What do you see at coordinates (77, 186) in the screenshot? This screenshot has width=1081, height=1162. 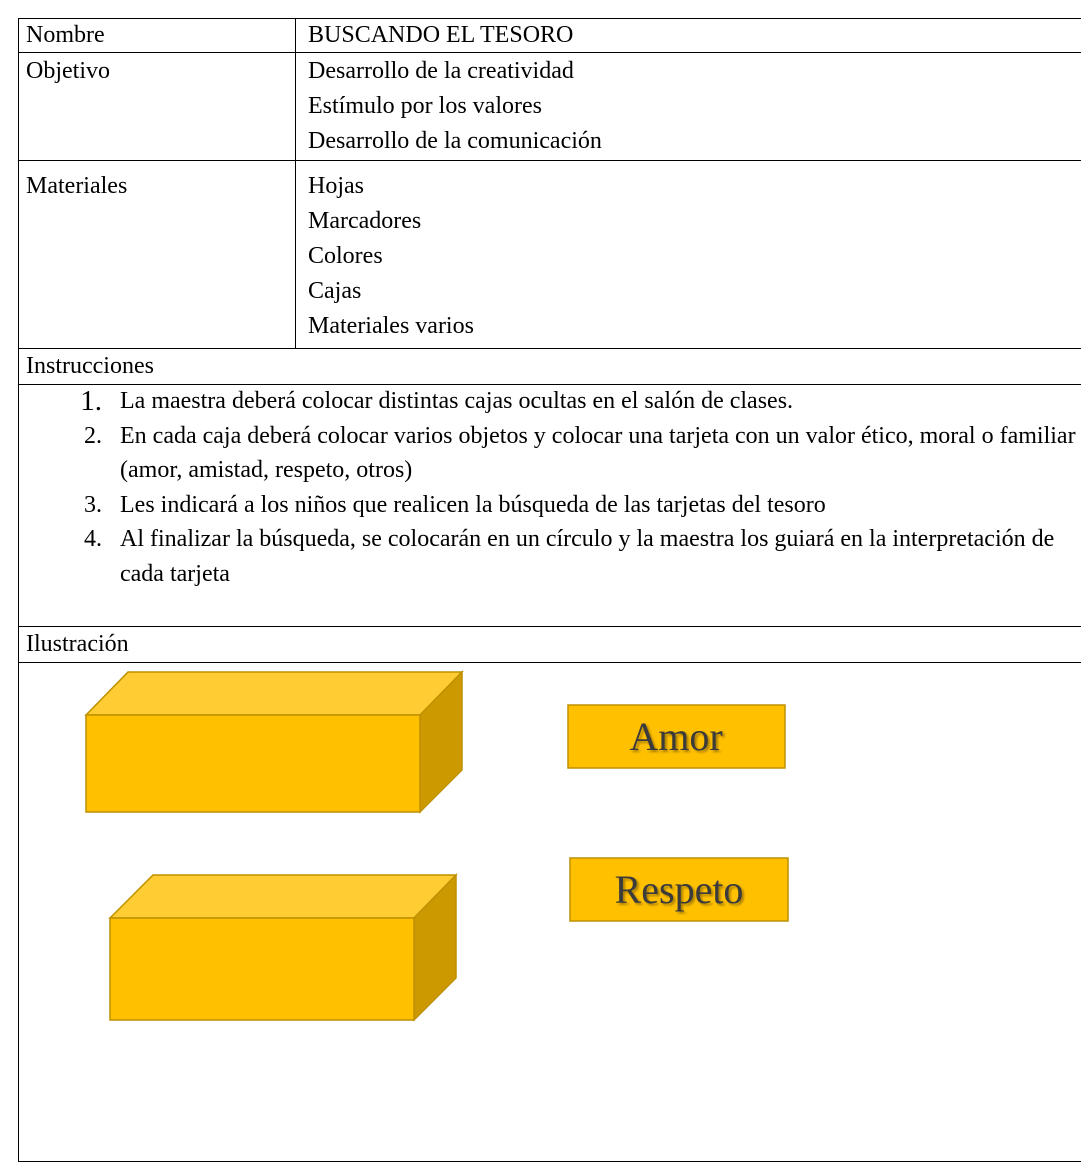 I see `row-label: Materiales` at bounding box center [77, 186].